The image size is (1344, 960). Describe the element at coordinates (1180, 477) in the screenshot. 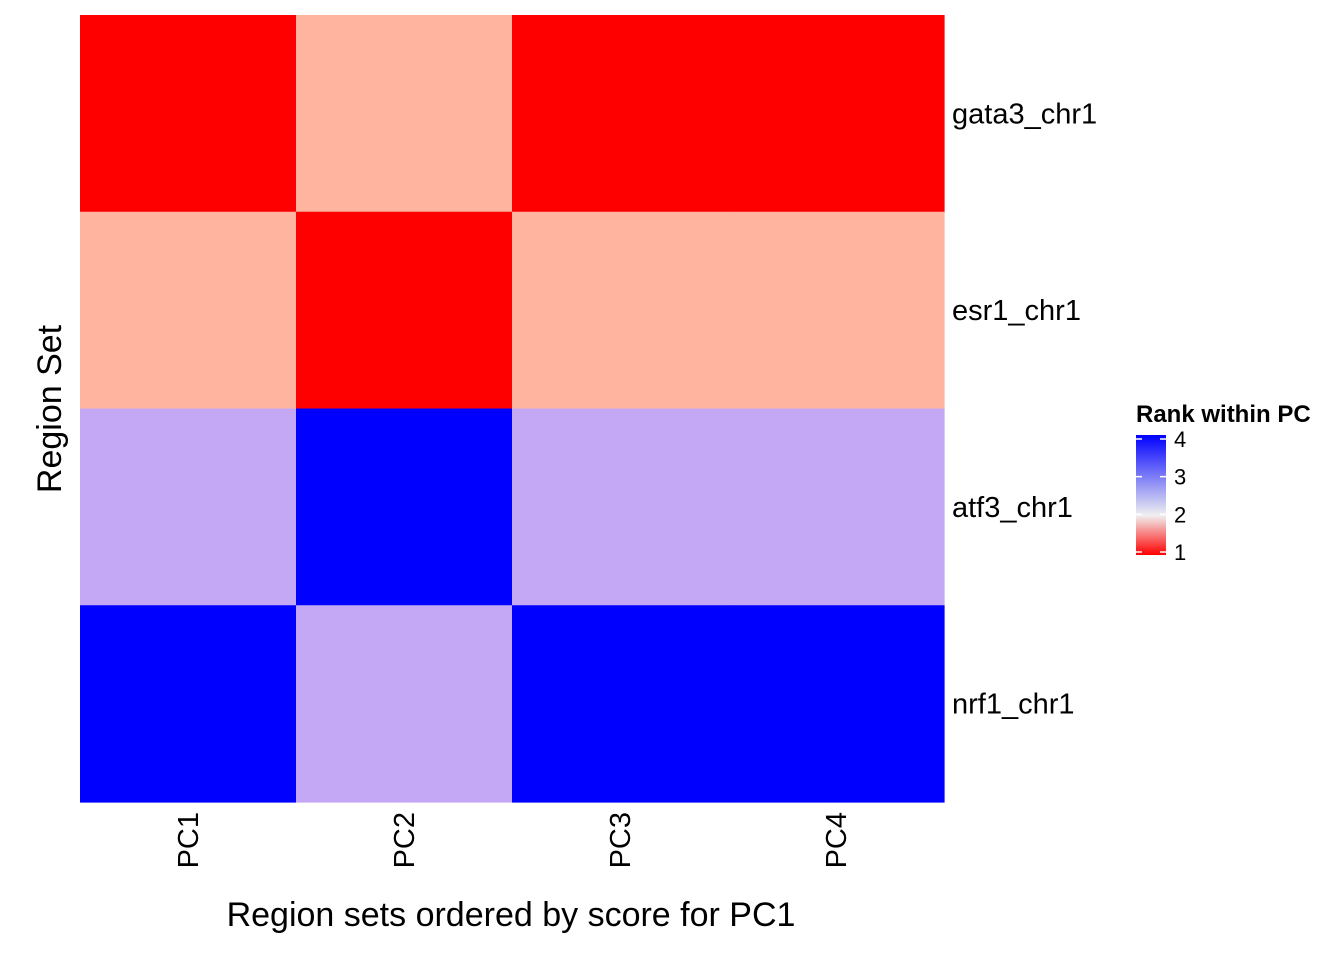

I see `legend-tick-label: 3` at that location.